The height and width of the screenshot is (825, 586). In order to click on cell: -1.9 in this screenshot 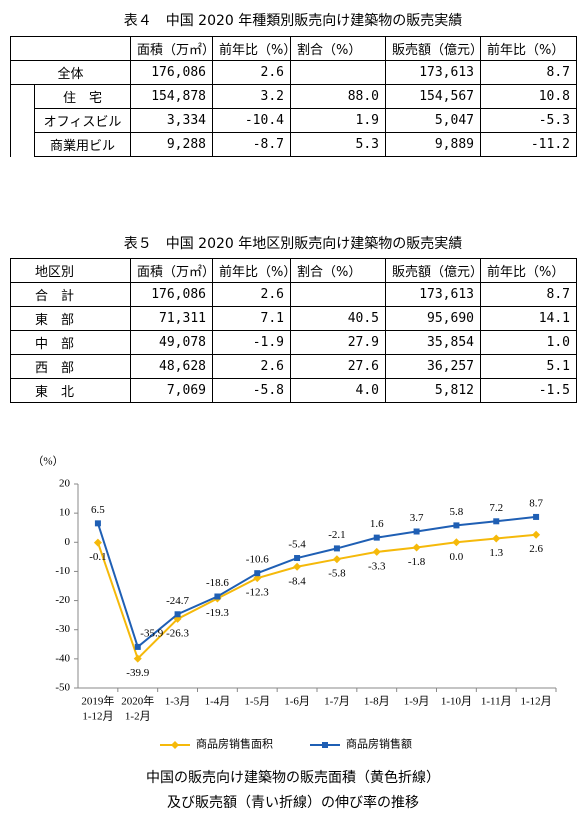, I will do `click(251, 342)`.